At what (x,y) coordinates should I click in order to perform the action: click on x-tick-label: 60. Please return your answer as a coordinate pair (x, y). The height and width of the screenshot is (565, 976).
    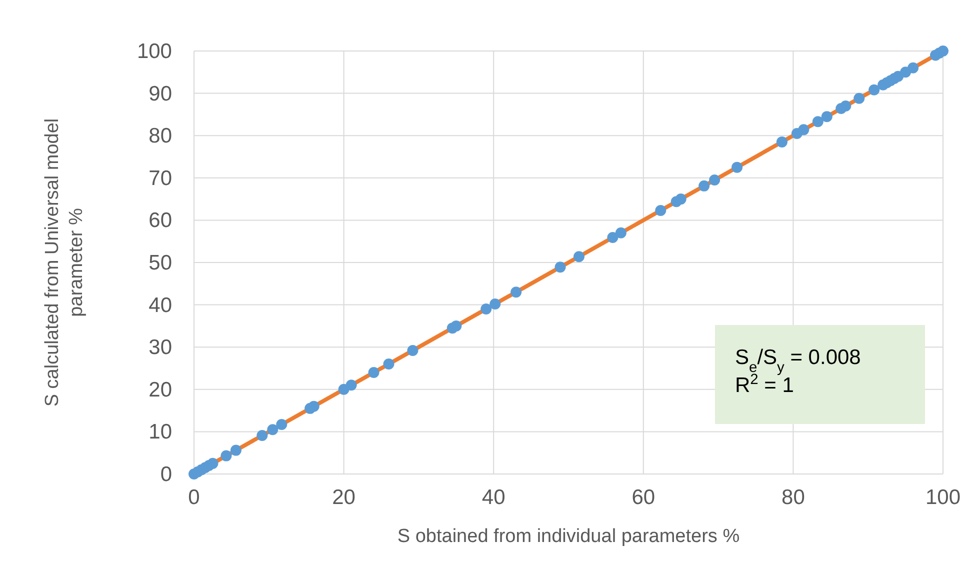
    Looking at the image, I should click on (644, 497).